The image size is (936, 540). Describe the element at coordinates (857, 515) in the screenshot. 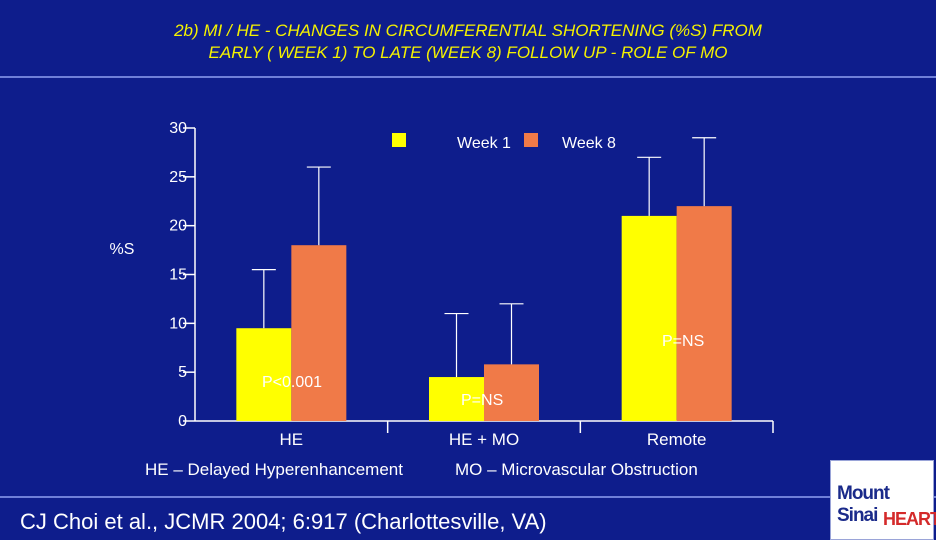

I see `logo-sinai-text: Sinai` at that location.